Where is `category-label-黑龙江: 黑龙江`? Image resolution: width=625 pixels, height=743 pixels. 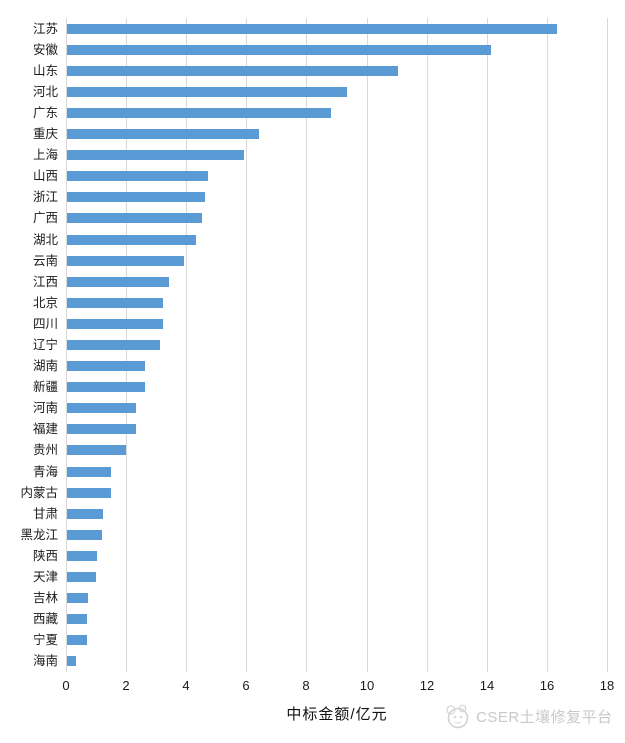
category-label-黑龙江: 黑龙江 is located at coordinates (39, 534).